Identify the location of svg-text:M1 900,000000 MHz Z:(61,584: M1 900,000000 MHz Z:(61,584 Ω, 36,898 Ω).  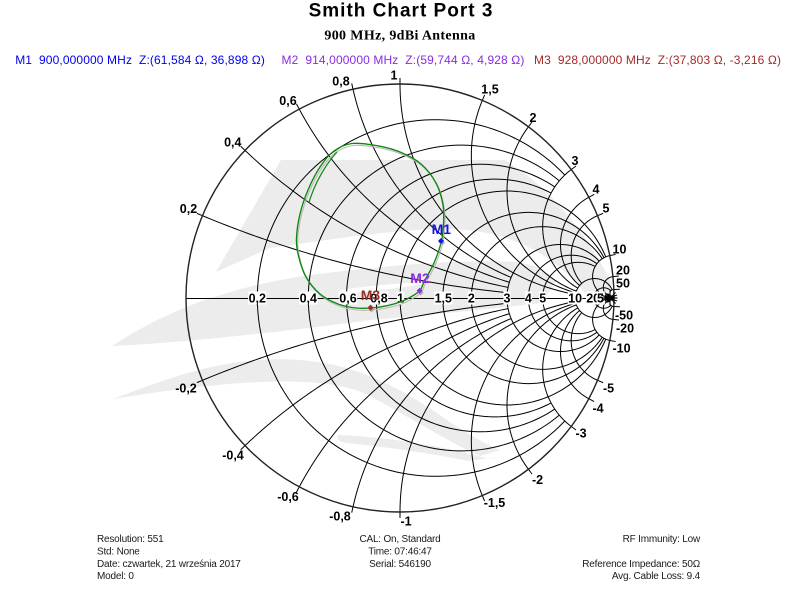
(140, 60).